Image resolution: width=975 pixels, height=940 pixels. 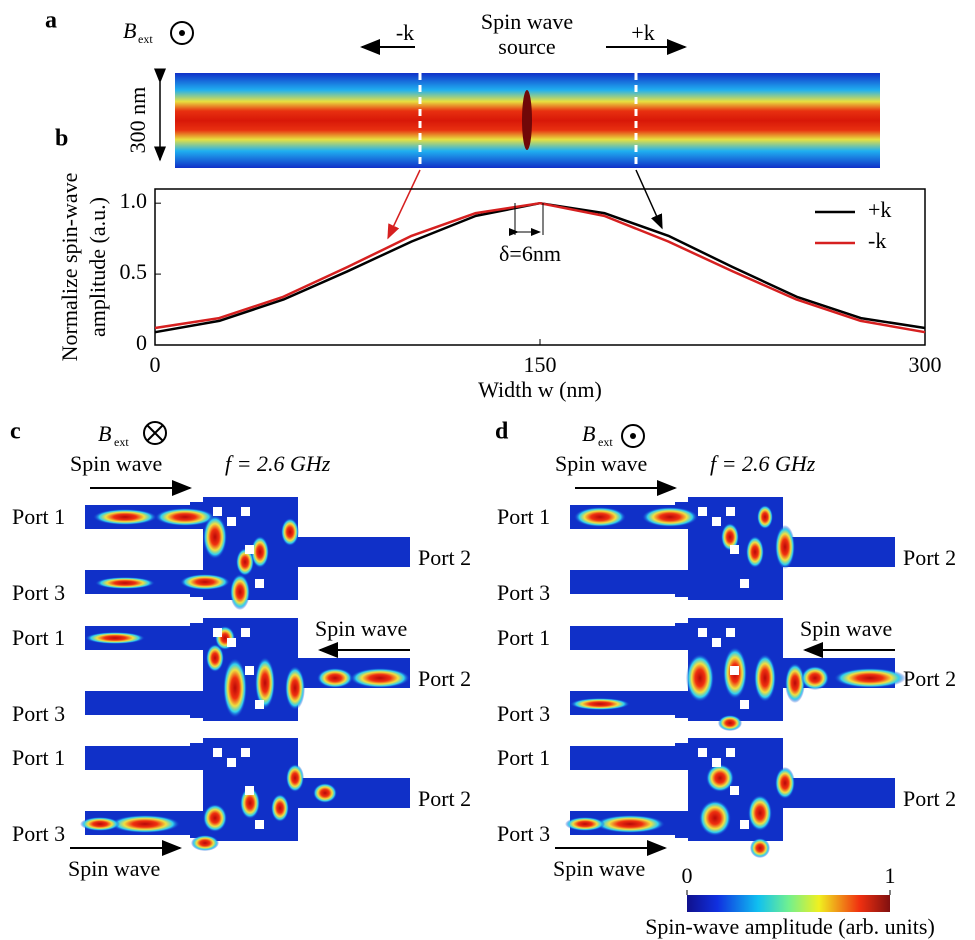 What do you see at coordinates (877, 240) in the screenshot?
I see `legend-label: -k` at bounding box center [877, 240].